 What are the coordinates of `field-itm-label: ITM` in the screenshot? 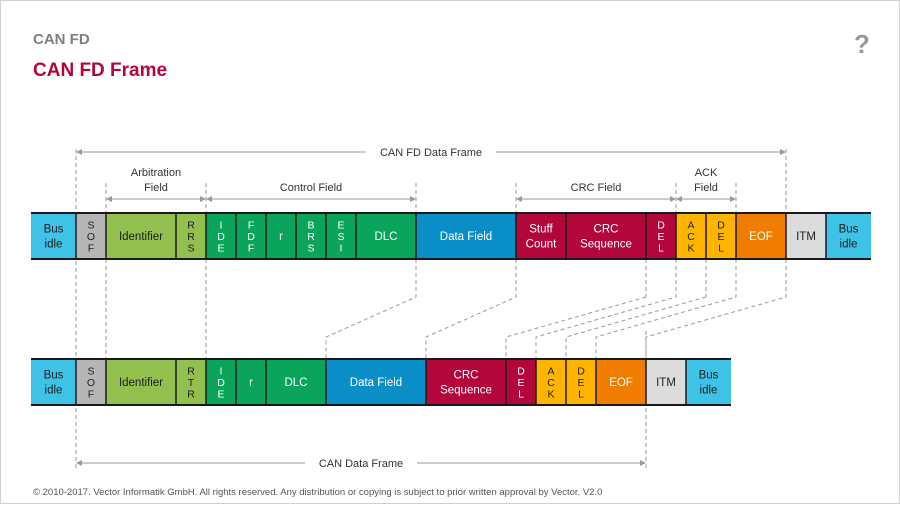 It's located at (666, 383).